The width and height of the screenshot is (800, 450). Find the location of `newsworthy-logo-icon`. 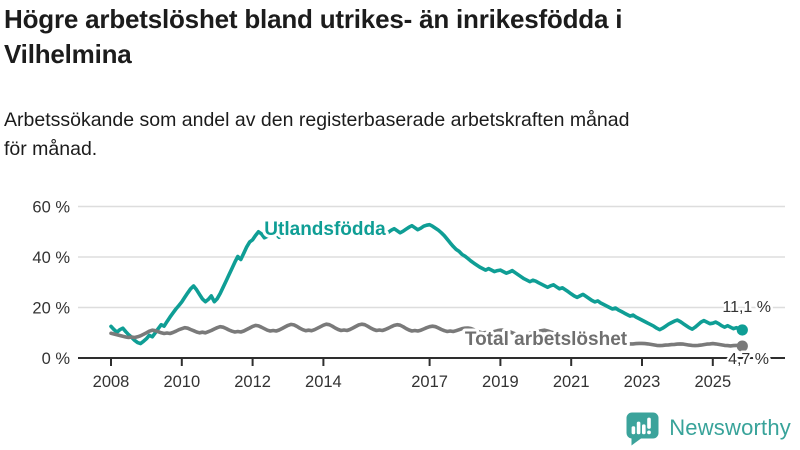

newsworthy-logo-icon is located at coordinates (642, 429).